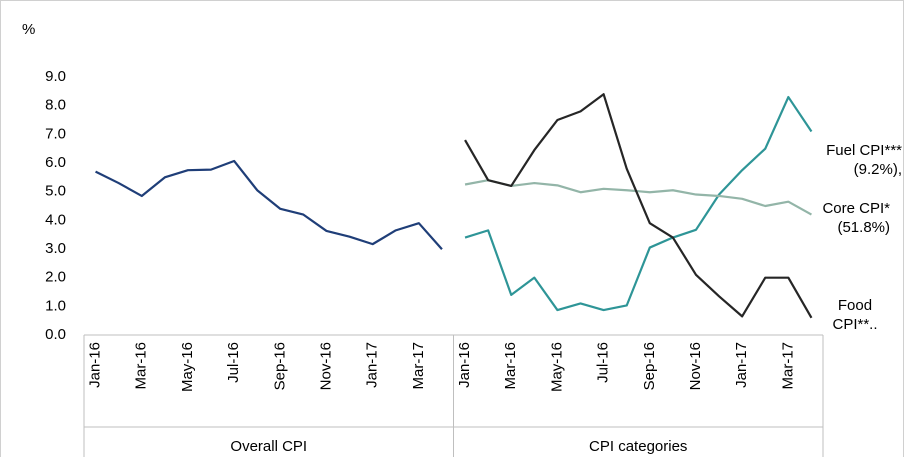 The height and width of the screenshot is (457, 904). Describe the element at coordinates (856, 218) in the screenshot. I see `series-label: Core CPI* (51.8%)` at that location.